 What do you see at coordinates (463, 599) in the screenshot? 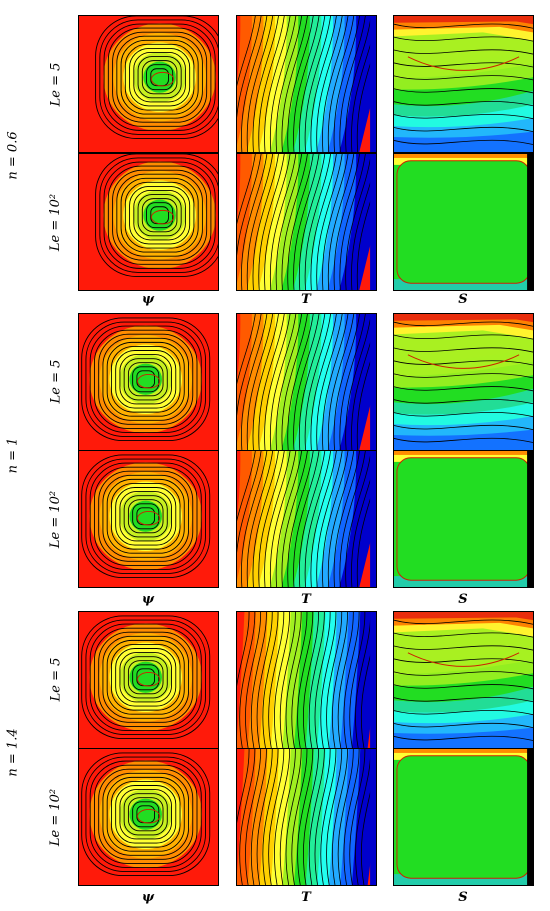
I see `col-label-g1-s: S` at bounding box center [463, 599].